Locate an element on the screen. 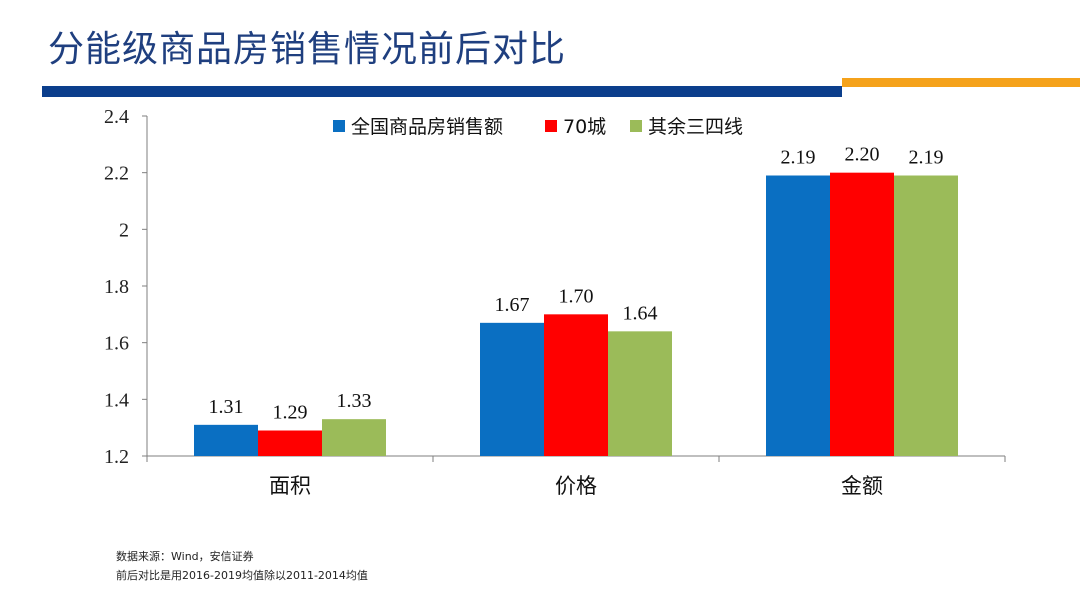 This screenshot has height=603, width=1080. slide-title: 分能级商品房销售情况前后对比 is located at coordinates (307, 49).